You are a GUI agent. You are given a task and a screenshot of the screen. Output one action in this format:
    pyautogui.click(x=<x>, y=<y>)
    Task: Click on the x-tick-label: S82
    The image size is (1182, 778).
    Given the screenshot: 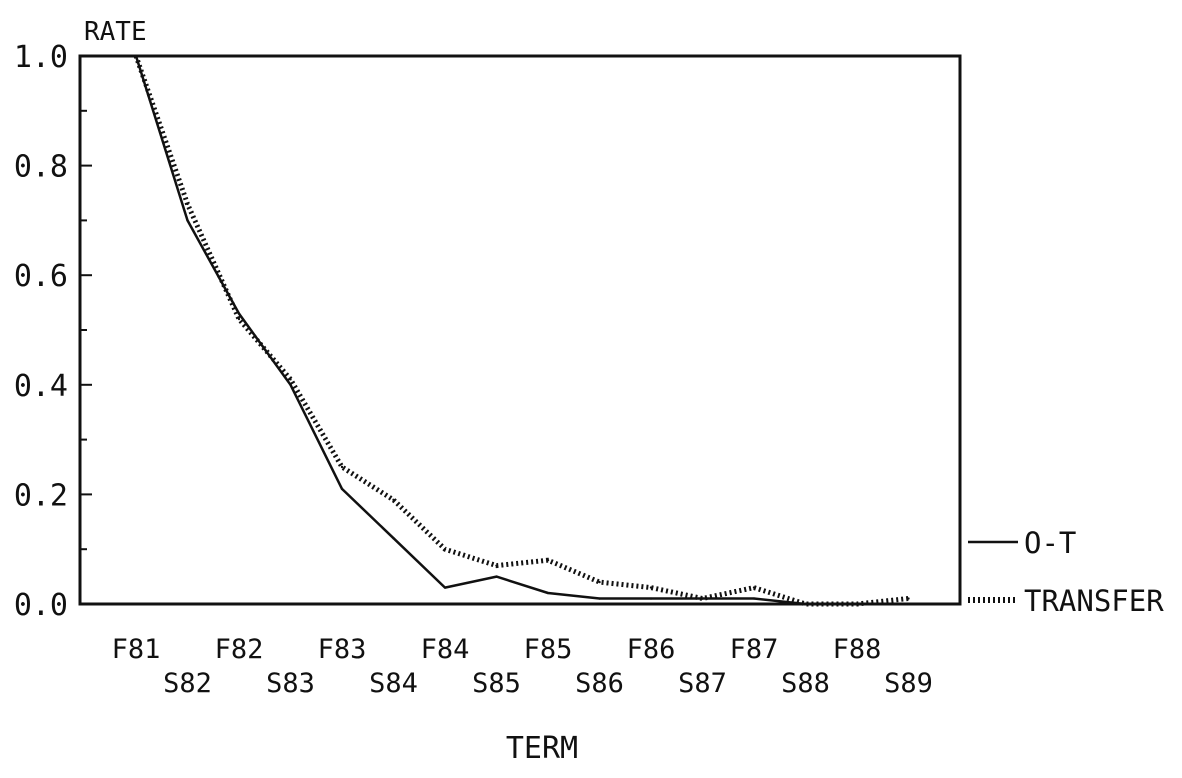 What is the action you would take?
    pyautogui.click(x=187, y=683)
    